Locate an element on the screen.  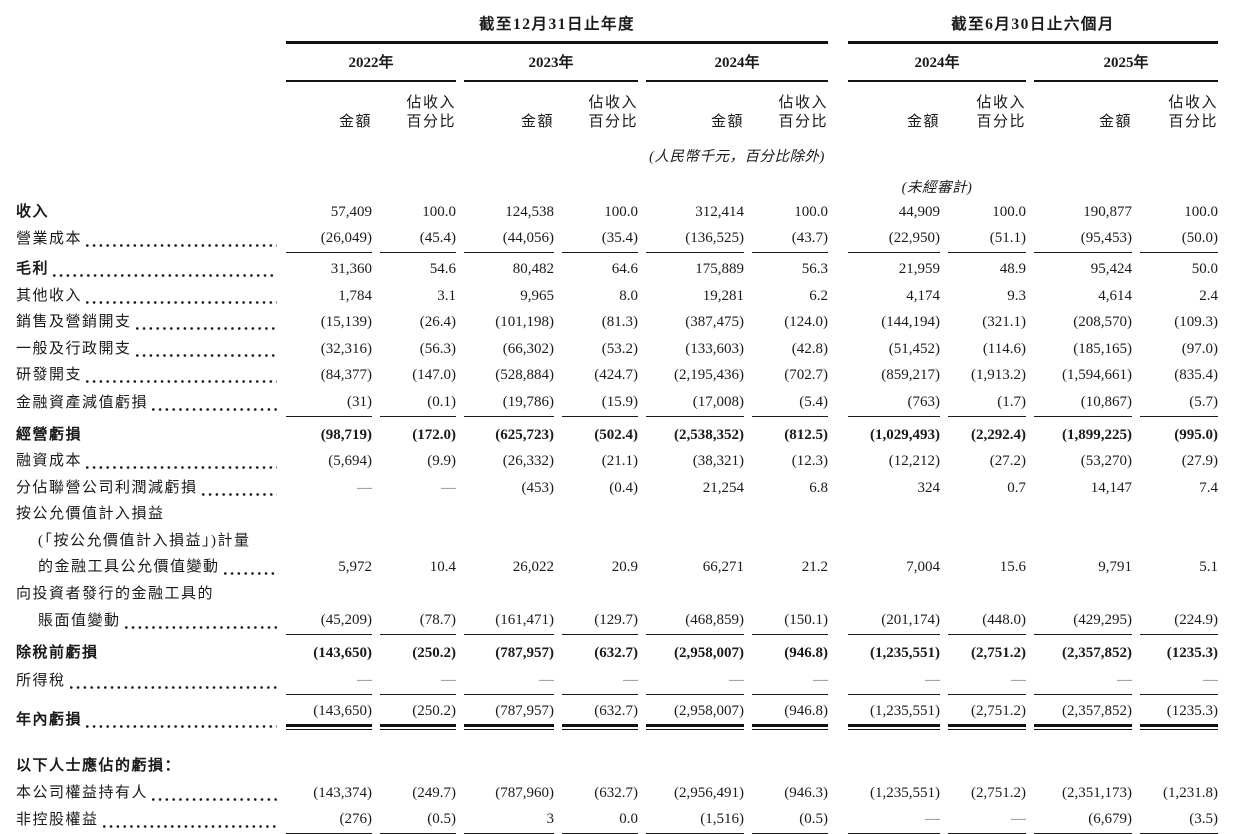
value-text: (3.5) is located at coordinates (1203, 819).